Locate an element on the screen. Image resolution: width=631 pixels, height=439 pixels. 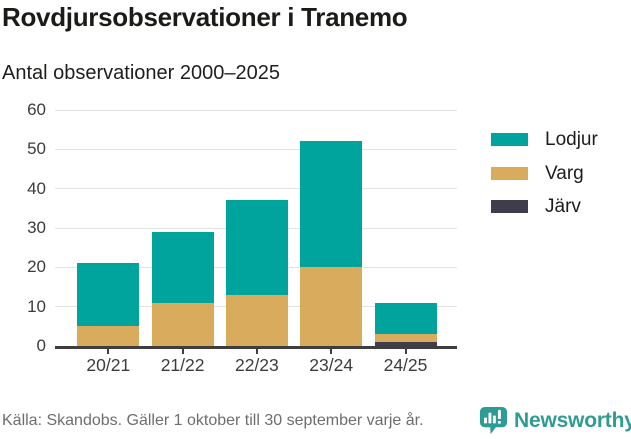
y-axis-label-20: 20 is located at coordinates (36, 267).